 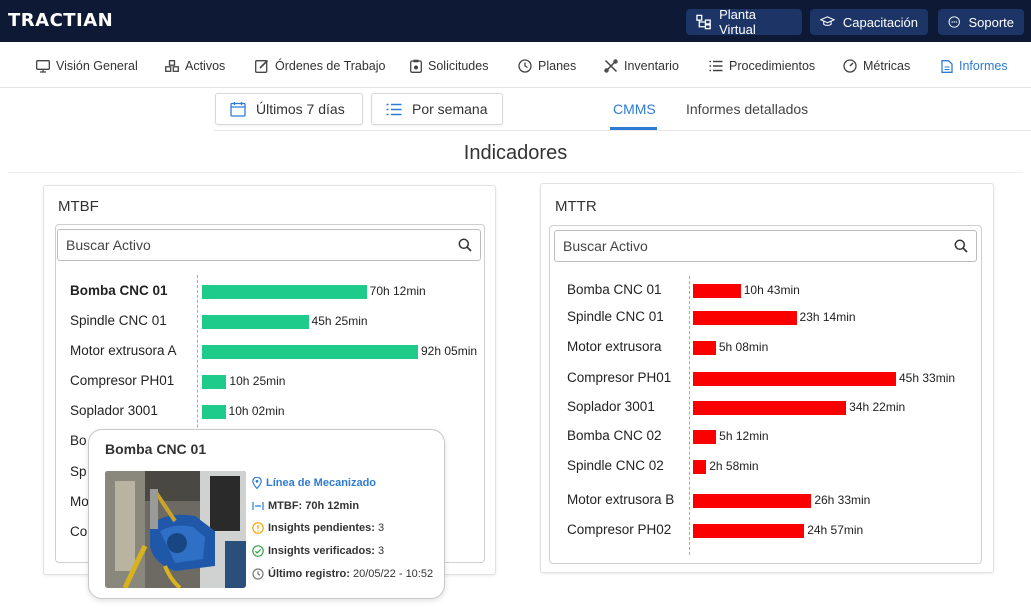 I want to click on mttr-row-label: Motor extrusora B, so click(x=621, y=499).